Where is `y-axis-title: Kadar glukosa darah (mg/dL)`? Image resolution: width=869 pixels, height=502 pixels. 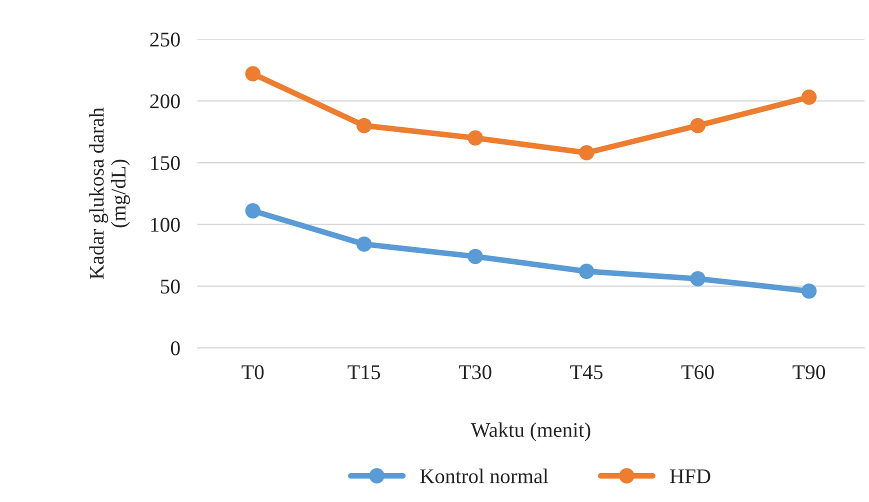
y-axis-title: Kadar glukosa darah (mg/dL) is located at coordinates (109, 194).